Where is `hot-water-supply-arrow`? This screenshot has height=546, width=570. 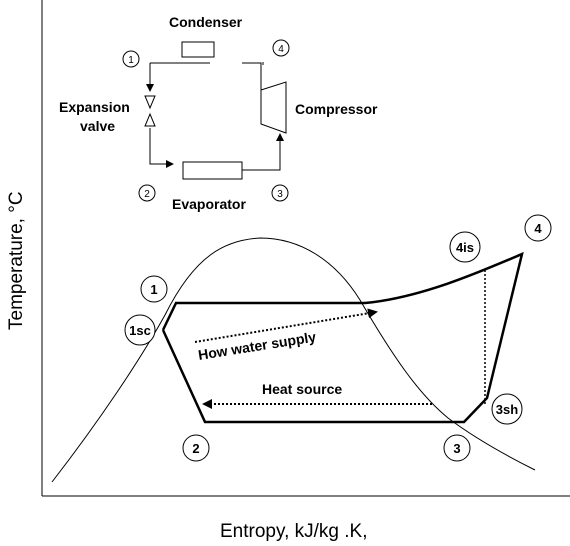
hot-water-supply-arrow is located at coordinates (286, 325).